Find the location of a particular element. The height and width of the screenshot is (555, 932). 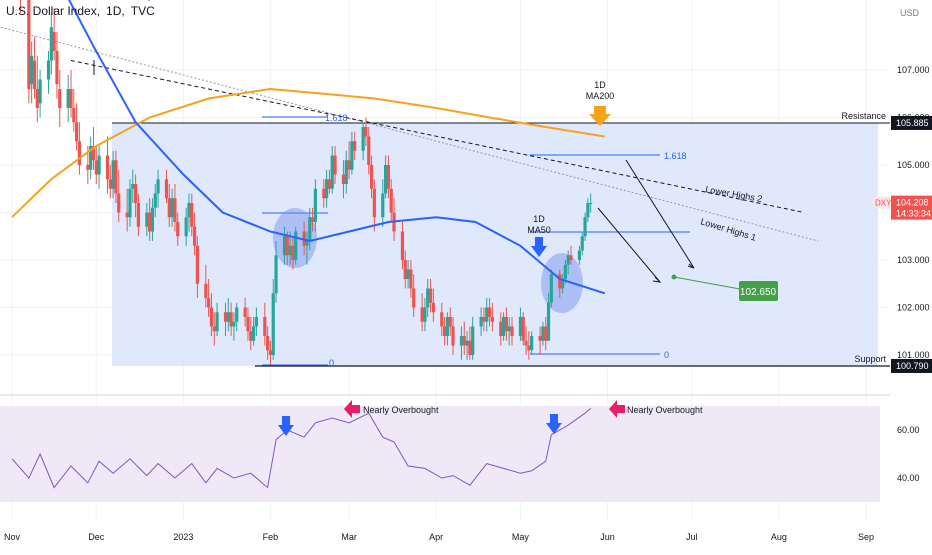

ma50-label-line1: 1D is located at coordinates (539, 219).